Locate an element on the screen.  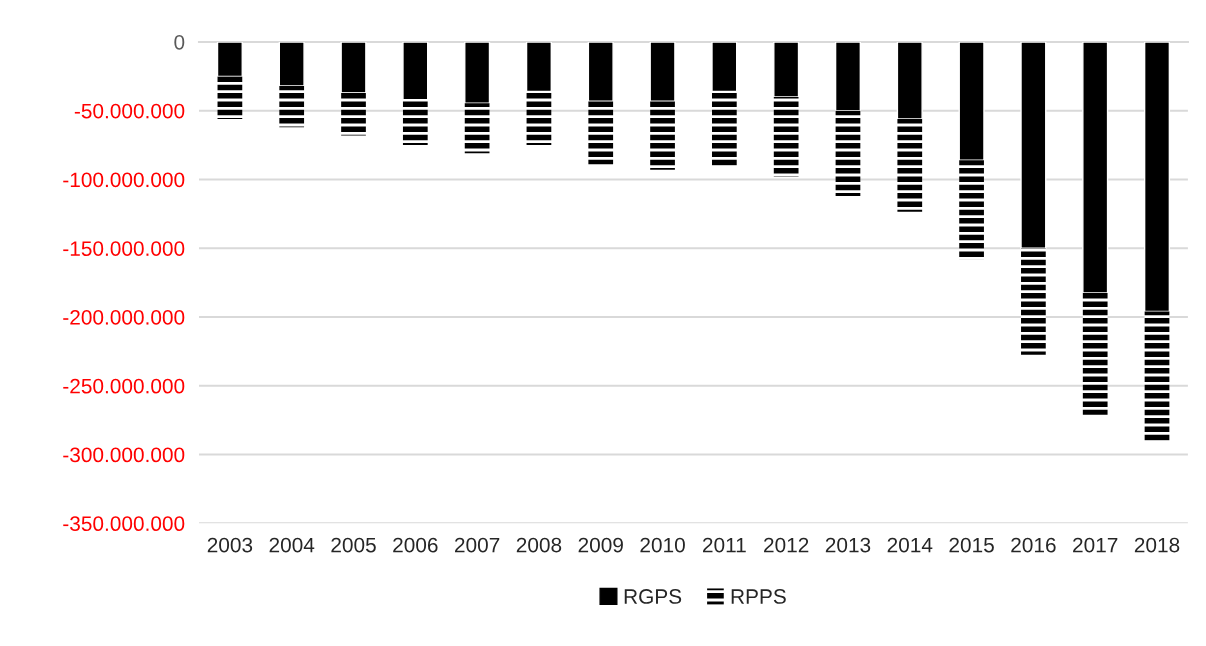
x-tick-label: 2016 is located at coordinates (1033, 545).